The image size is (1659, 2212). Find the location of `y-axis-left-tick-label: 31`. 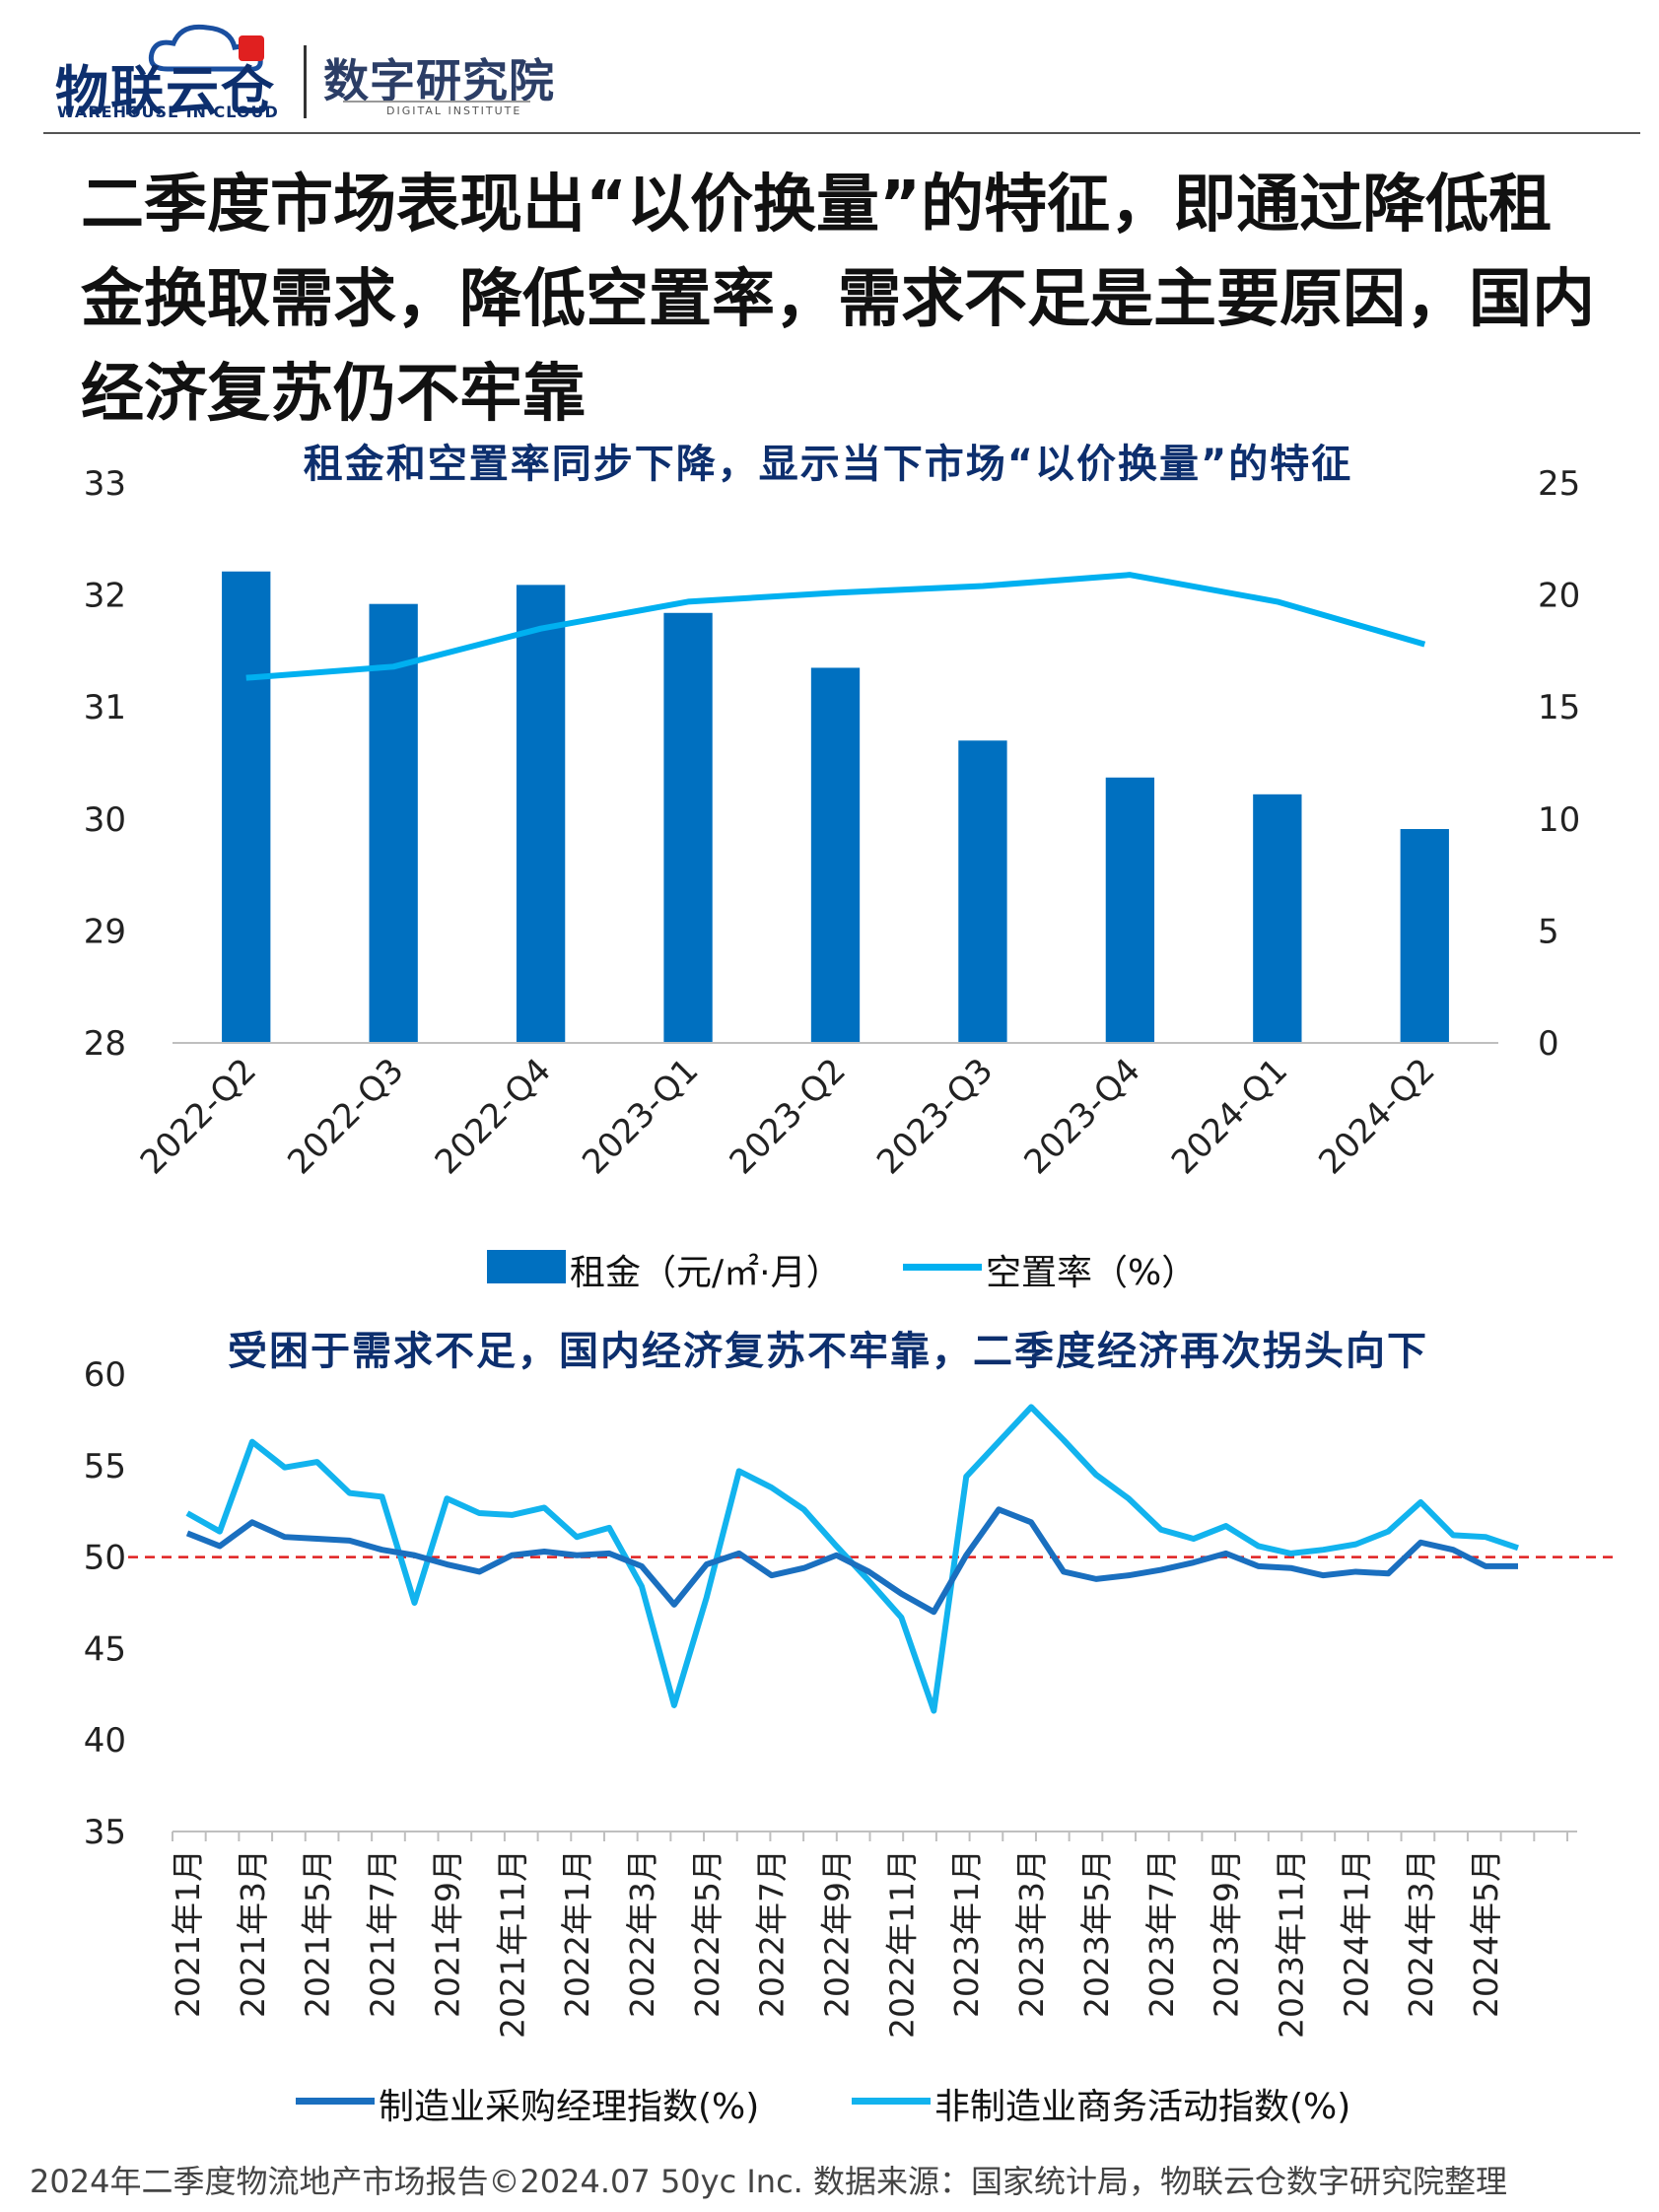

y-axis-left-tick-label: 31 is located at coordinates (105, 707).